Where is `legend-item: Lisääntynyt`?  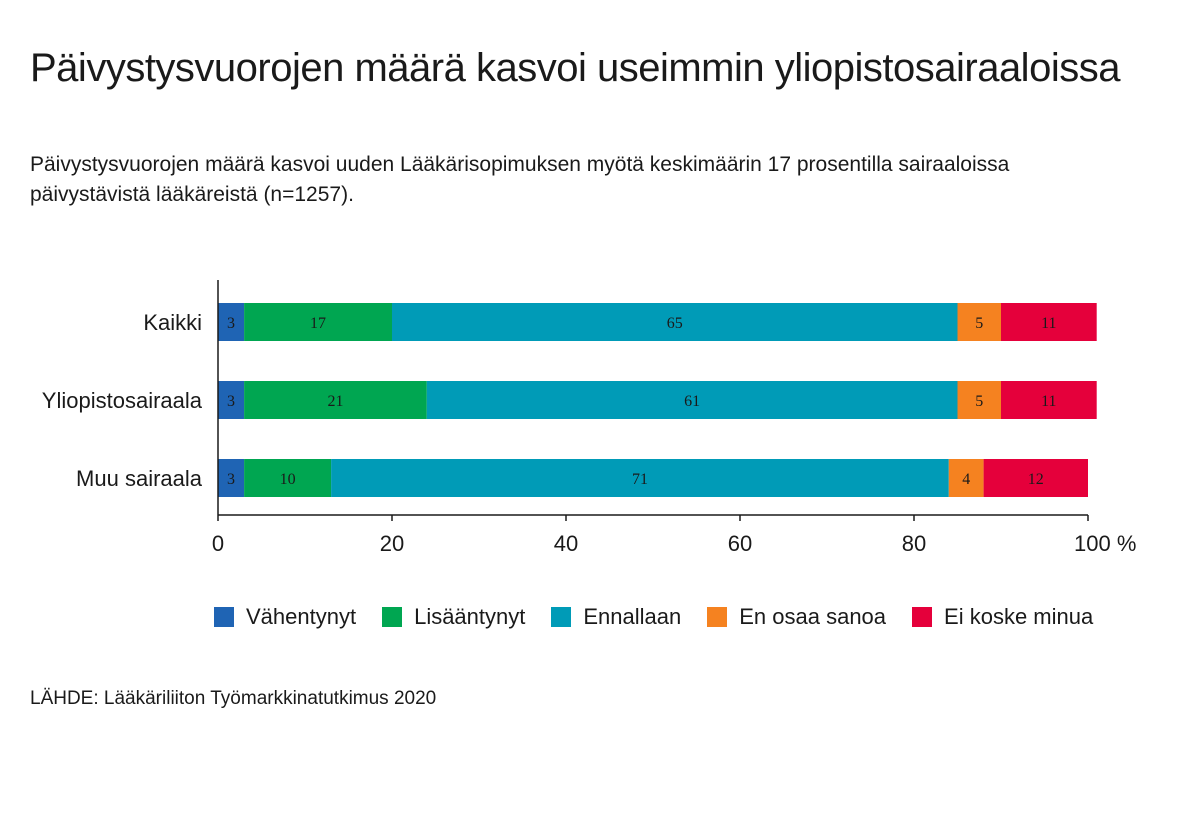 legend-item: Lisääntynyt is located at coordinates (453, 617).